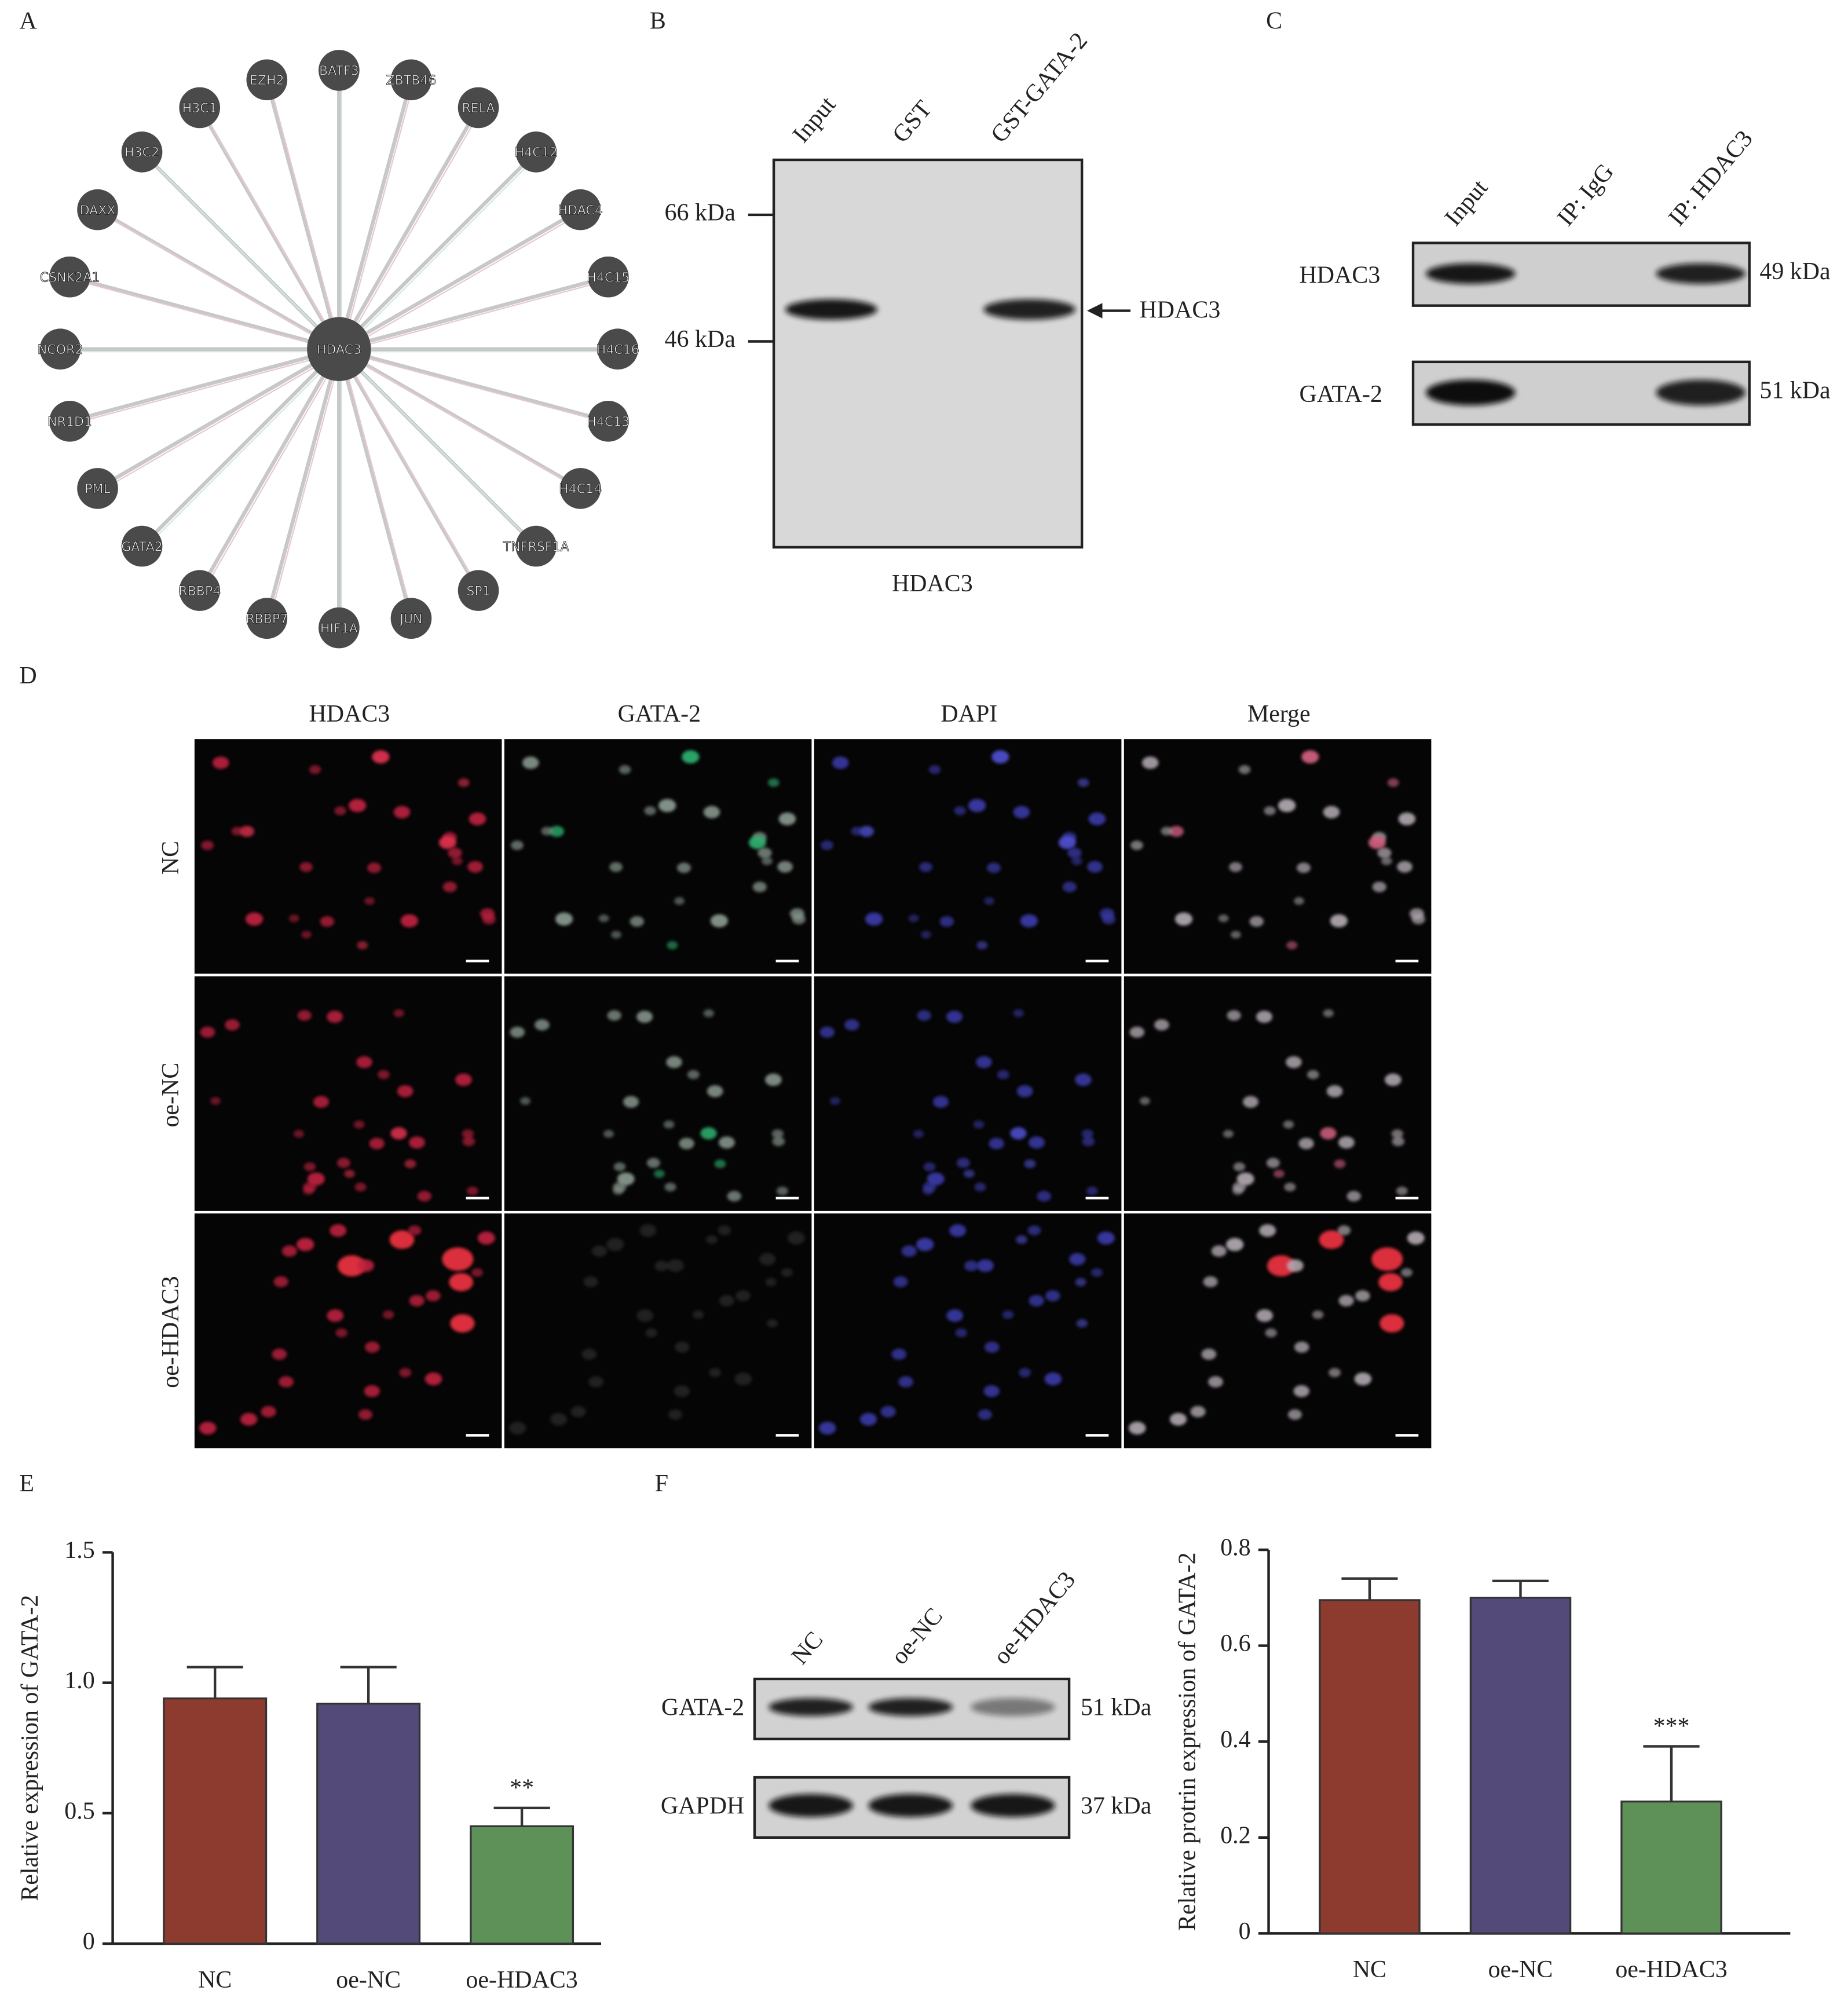 This screenshot has height=2005, width=1848. Describe the element at coordinates (79, 1811) in the screenshot. I see `y-tick-label: 0.5` at that location.